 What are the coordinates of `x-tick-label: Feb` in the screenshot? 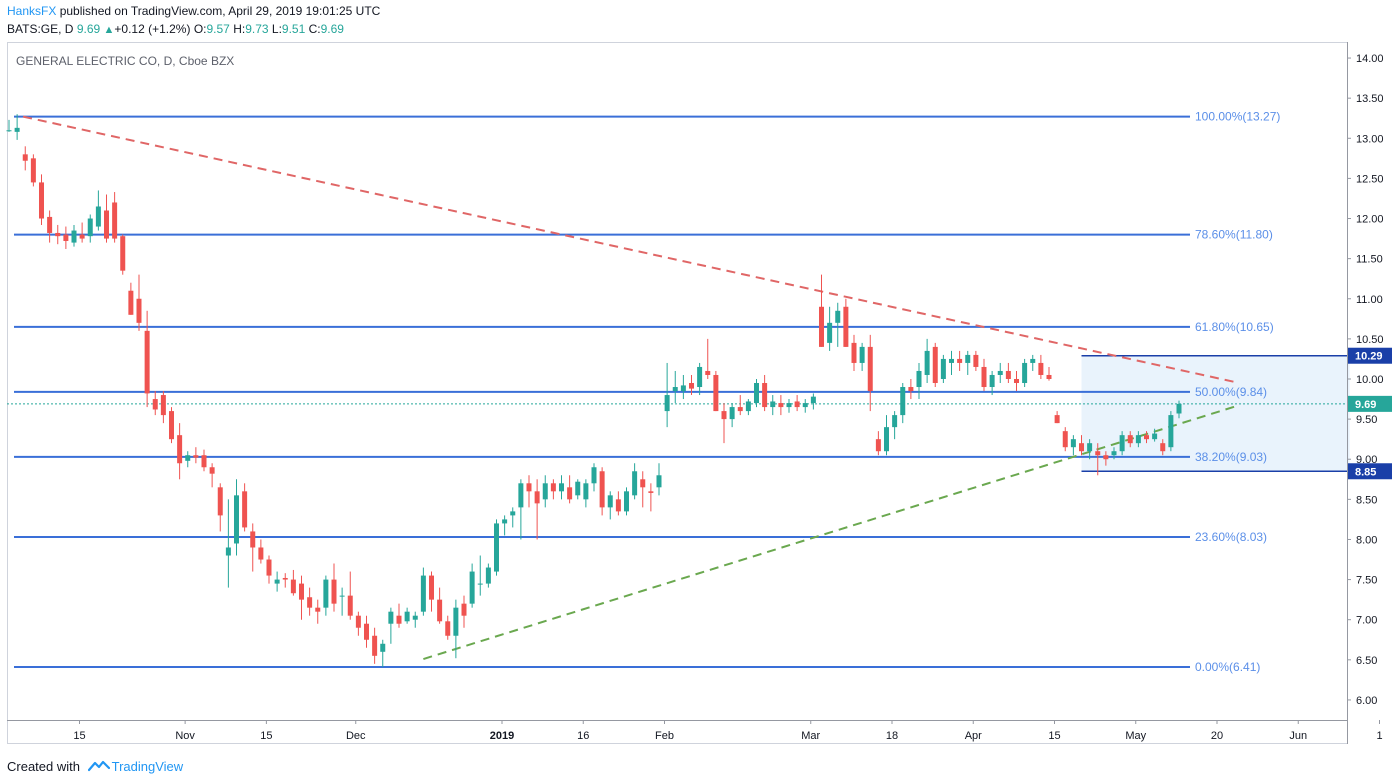 It's located at (664, 736).